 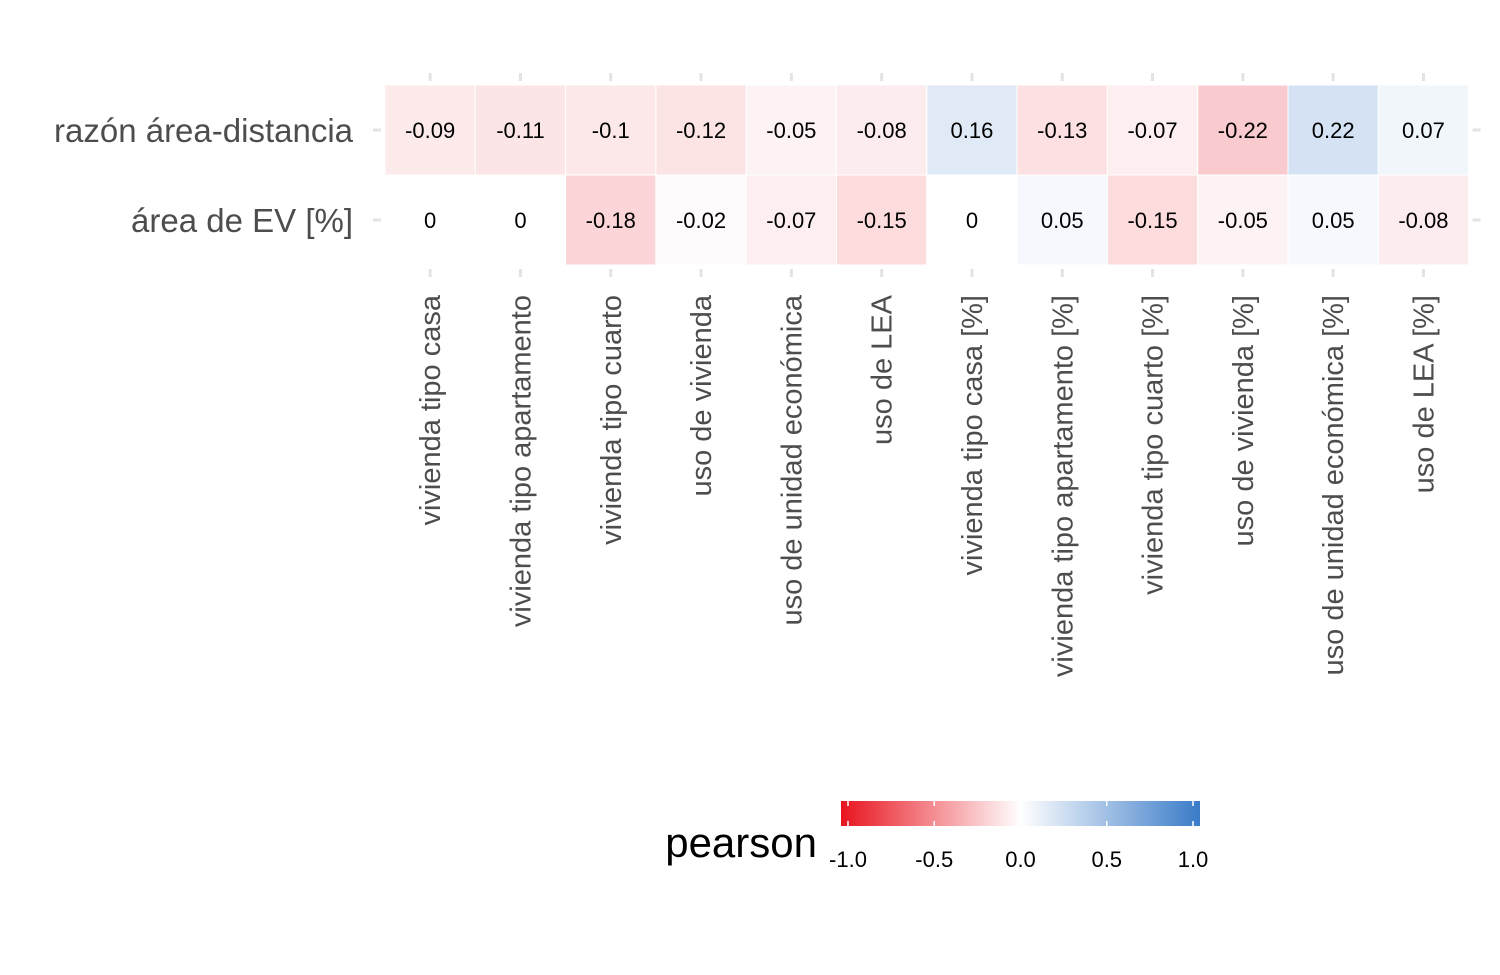 I want to click on color-legend: pearson -1.0 -0.5 0.0 0.5 1.0, so click(x=936, y=836).